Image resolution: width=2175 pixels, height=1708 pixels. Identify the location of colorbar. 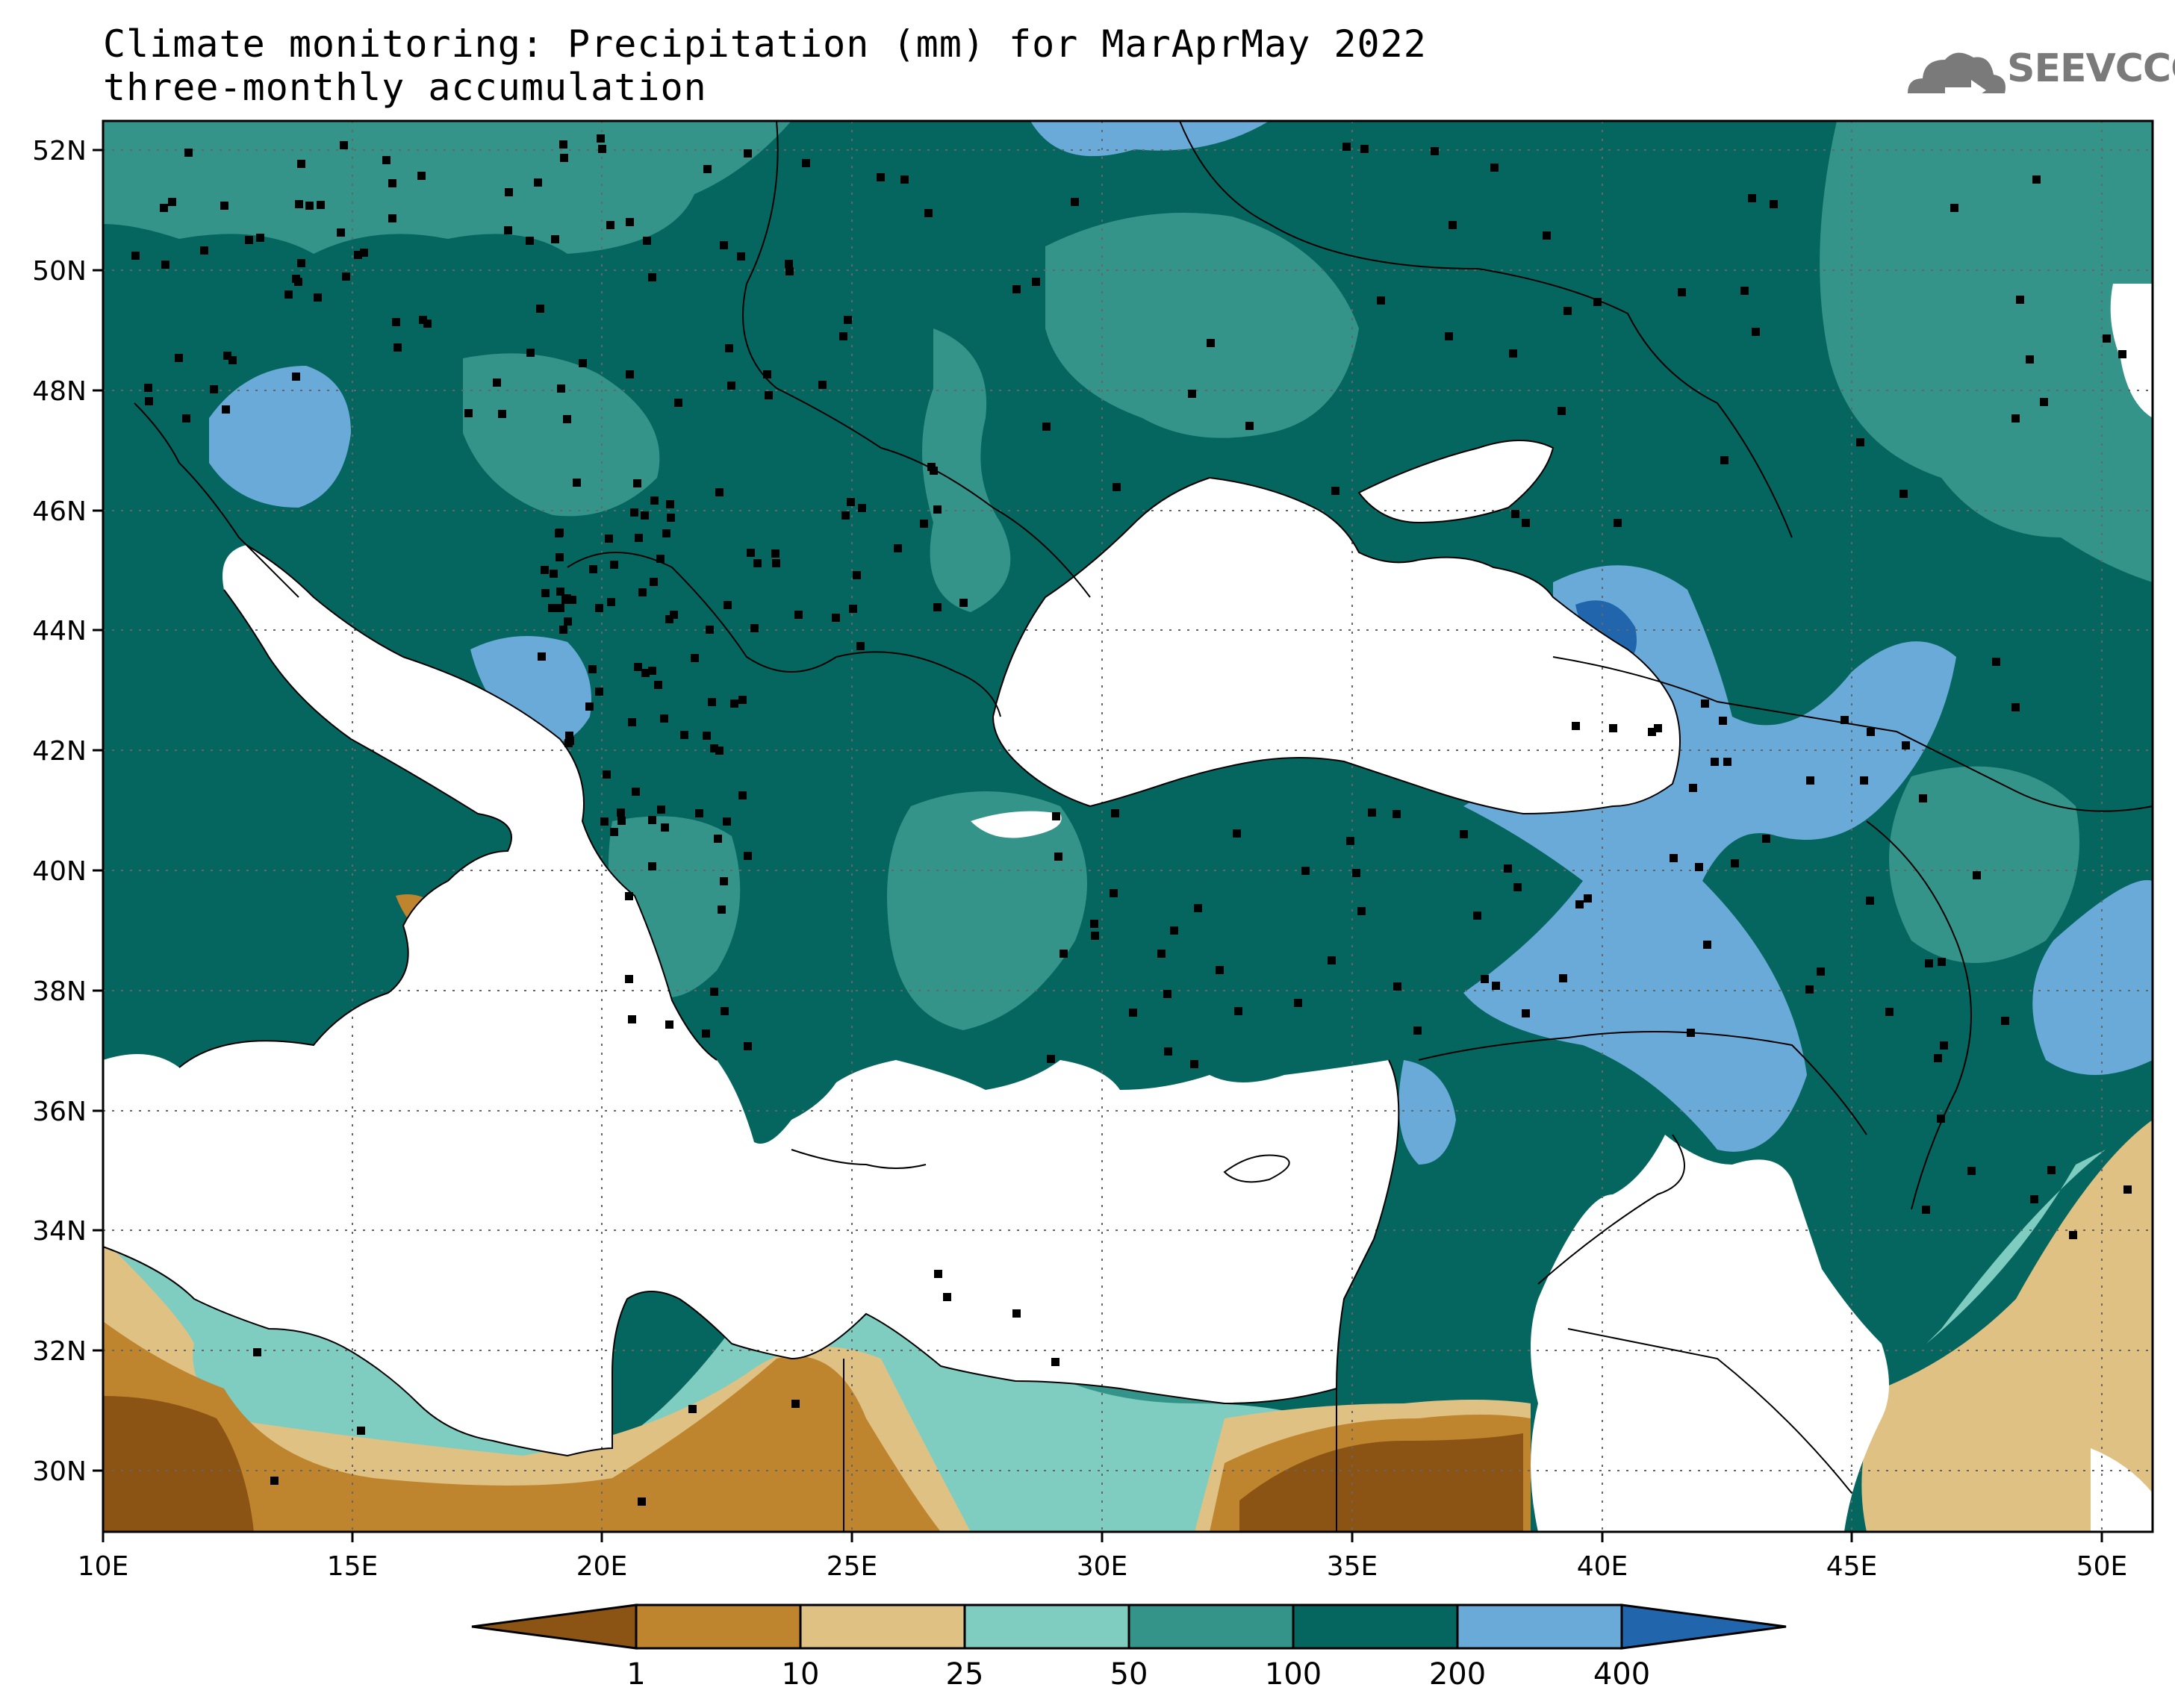
(1129, 1626).